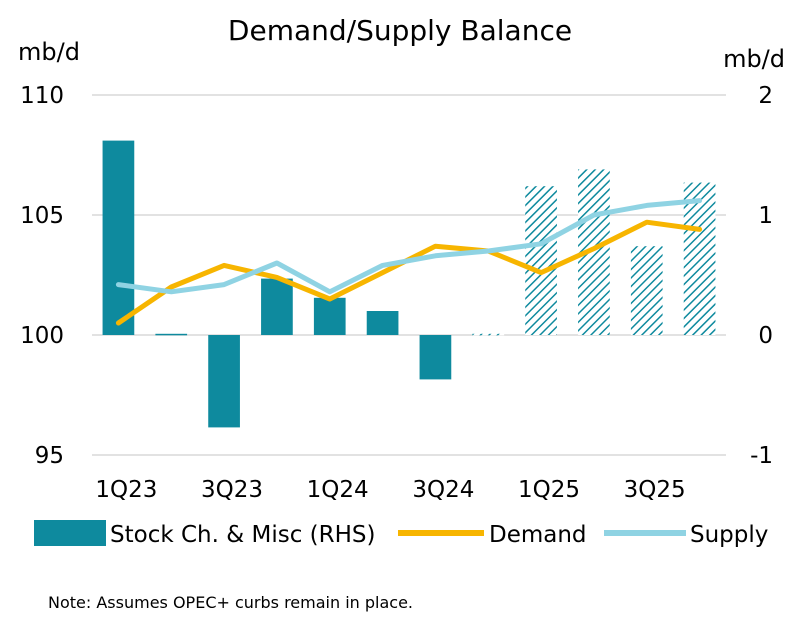 Image resolution: width=810 pixels, height=628 pixels. Describe the element at coordinates (42, 276) in the screenshot. I see `left-tick-labels: 110 105 100 95` at that location.